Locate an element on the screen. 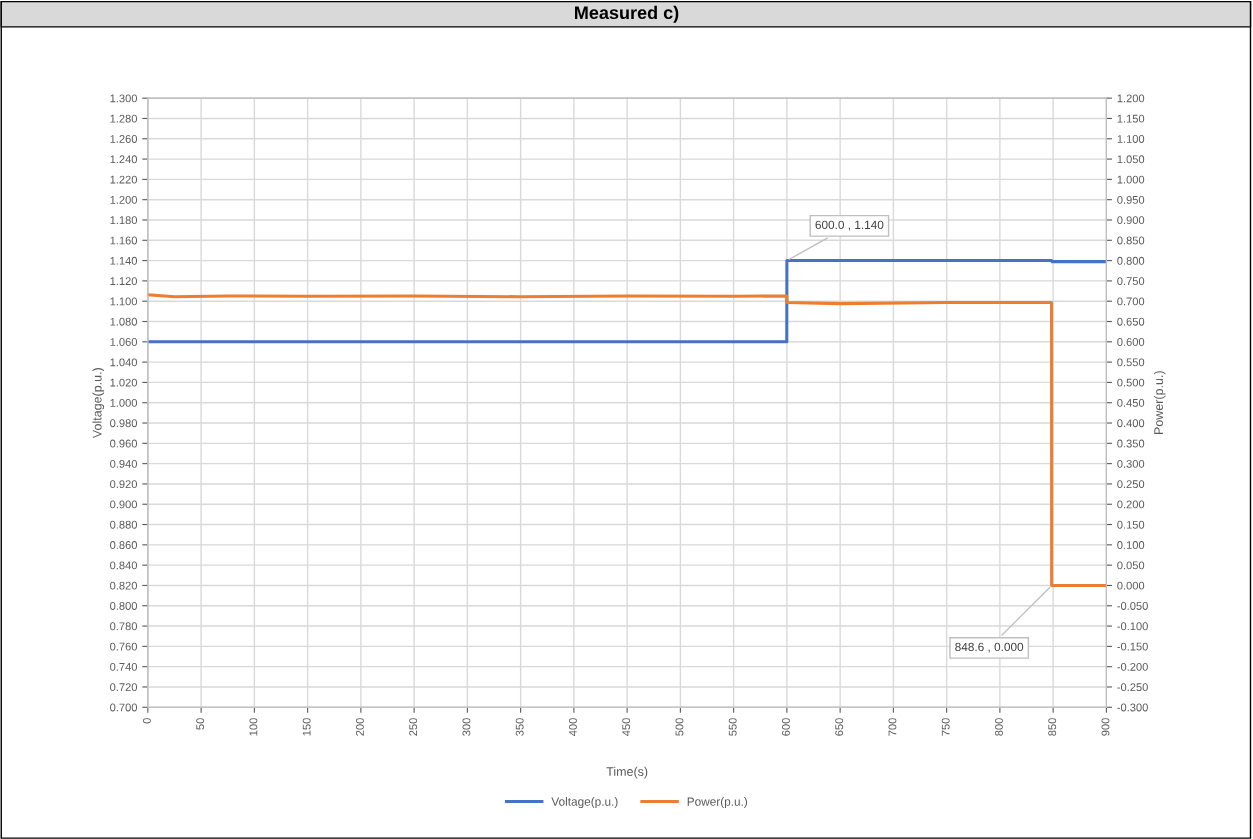 Image resolution: width=1253 pixels, height=839 pixels. y2-tick-label: 0.650 is located at coordinates (1131, 321).